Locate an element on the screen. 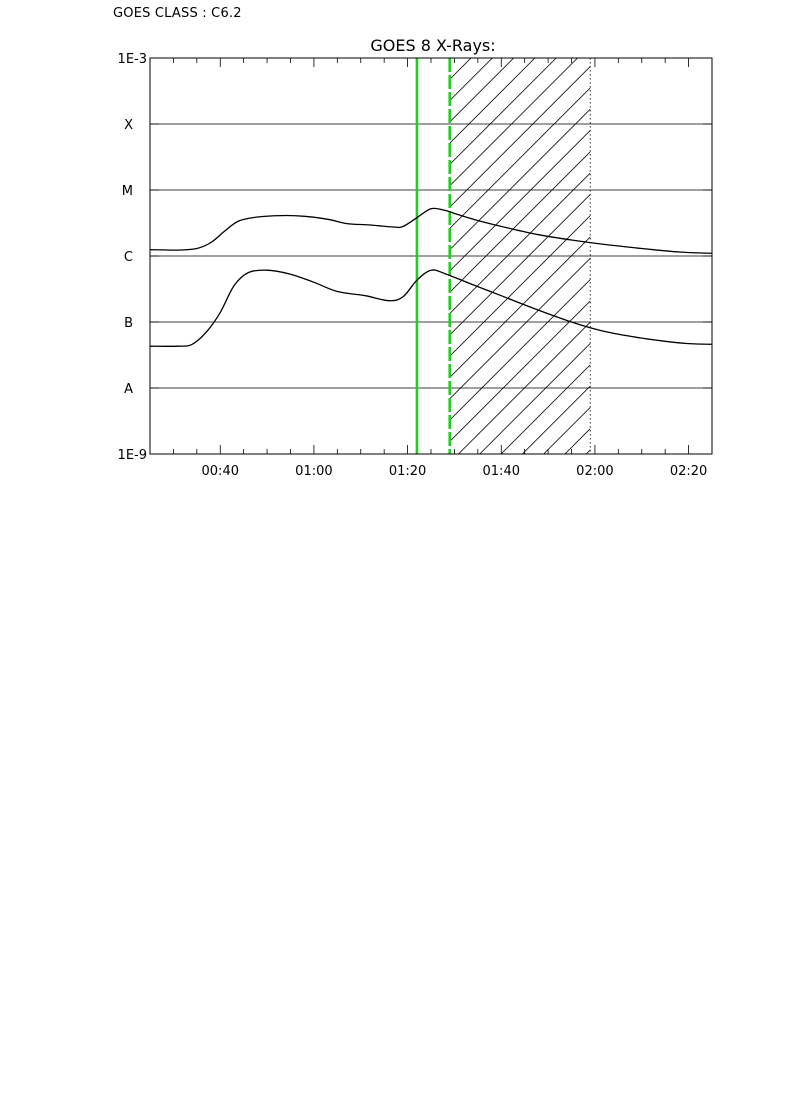  y-tick-label: M is located at coordinates (127, 191).